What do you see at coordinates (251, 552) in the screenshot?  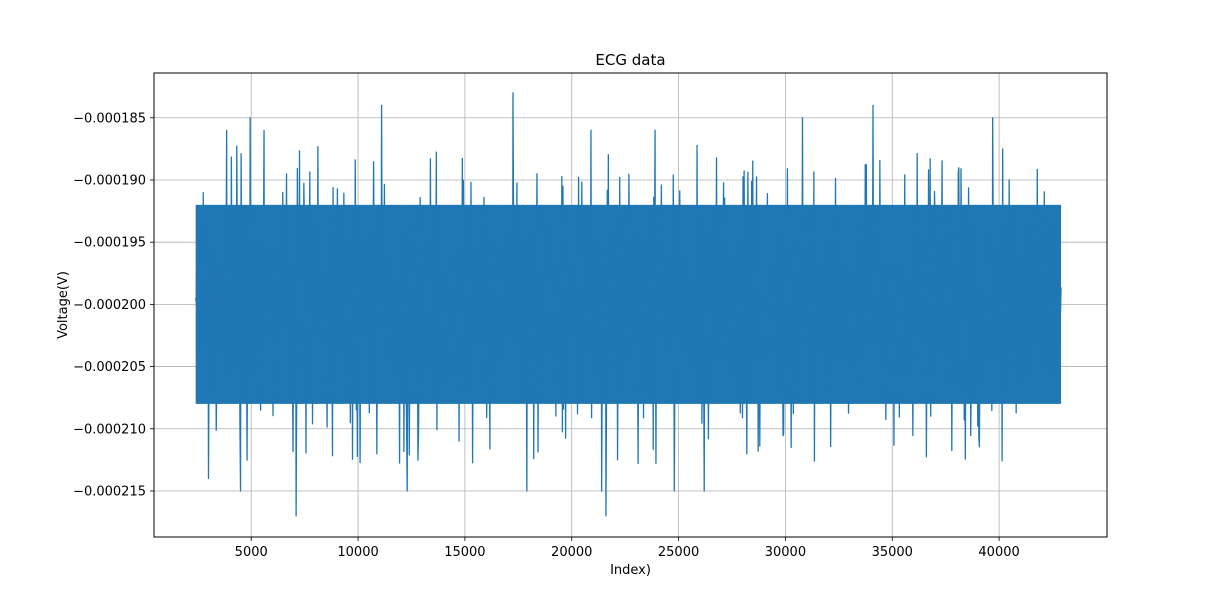 I see `x-tick-label: 5000` at bounding box center [251, 552].